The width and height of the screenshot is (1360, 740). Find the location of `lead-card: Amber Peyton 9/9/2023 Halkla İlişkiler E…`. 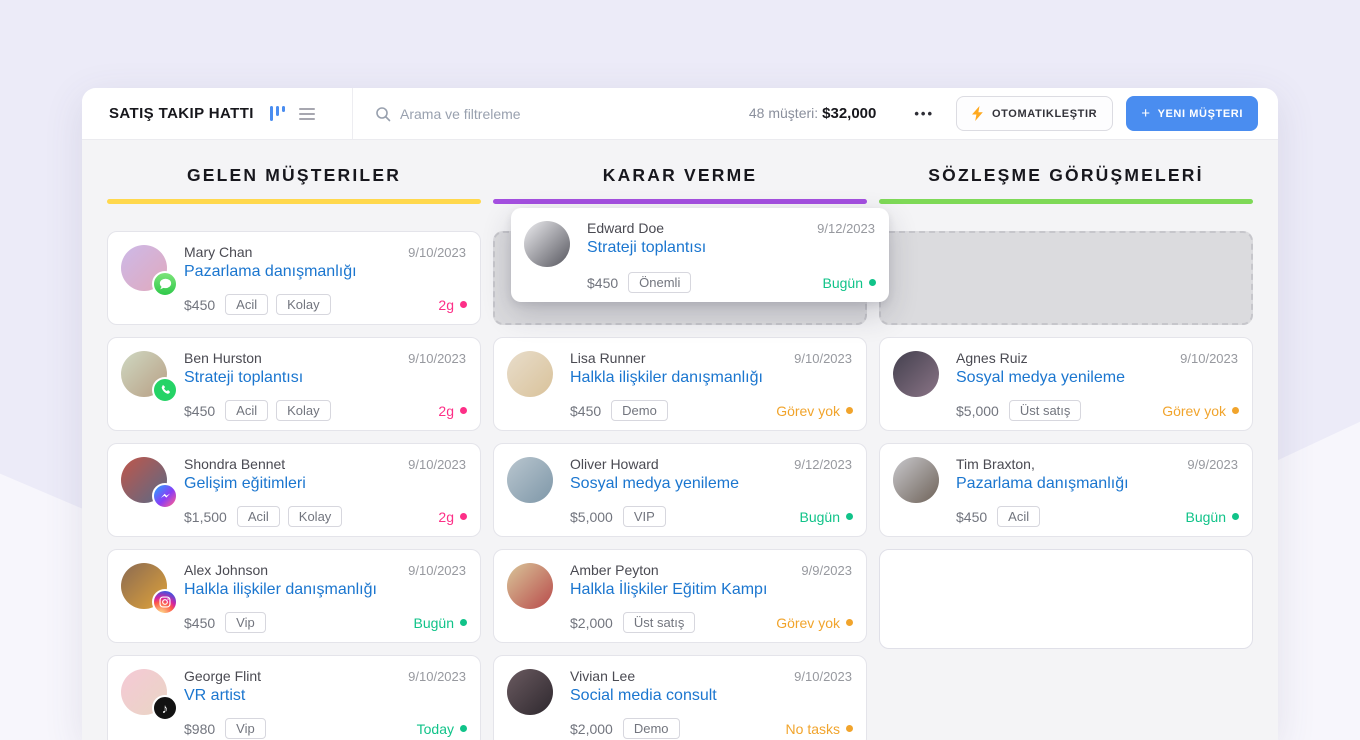

lead-card: Amber Peyton 9/9/2023 Halkla İlişkiler E… is located at coordinates (680, 596).